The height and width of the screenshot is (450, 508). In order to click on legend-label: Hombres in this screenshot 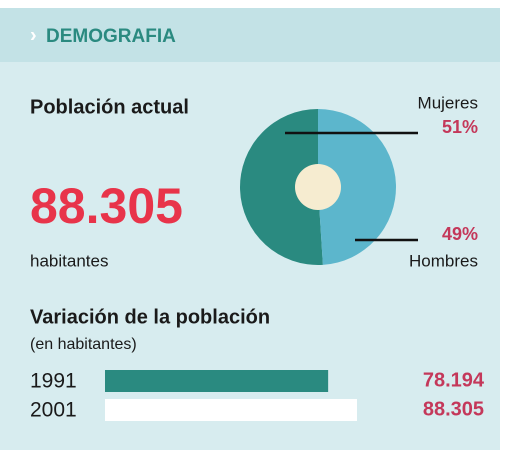, I will do `click(443, 260)`.